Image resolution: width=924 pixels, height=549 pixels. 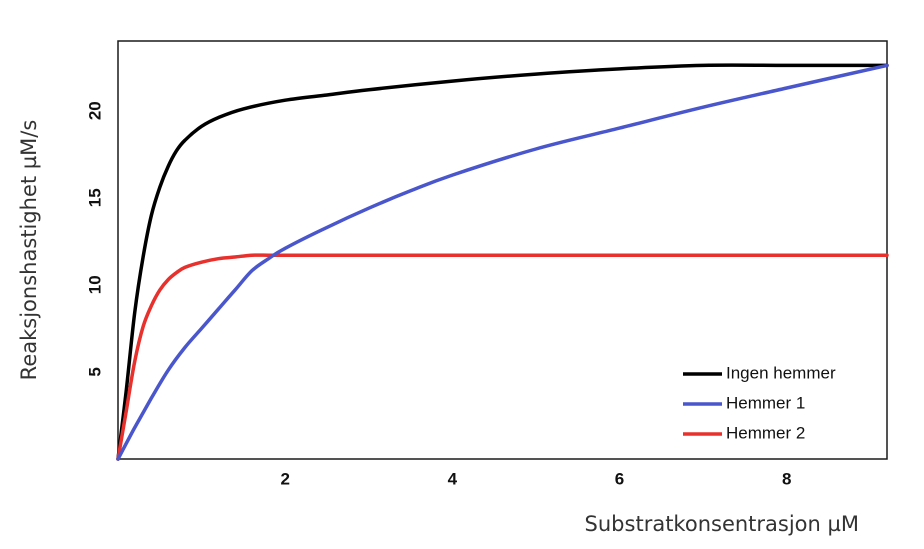 What do you see at coordinates (94, 197) in the screenshot?
I see `y-tick-label: 15` at bounding box center [94, 197].